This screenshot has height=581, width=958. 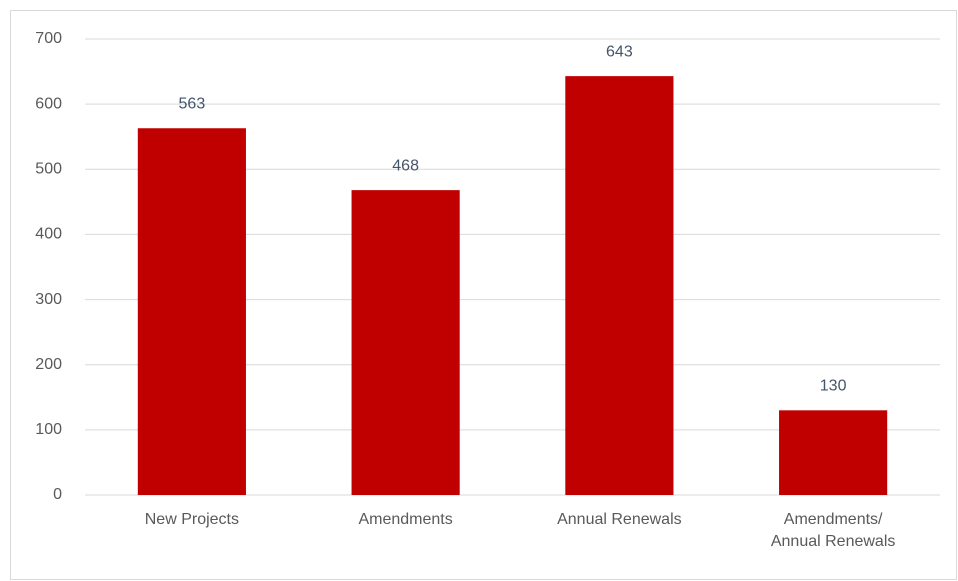 I want to click on x-tick-label-box: Annual Renewals, so click(x=619, y=519).